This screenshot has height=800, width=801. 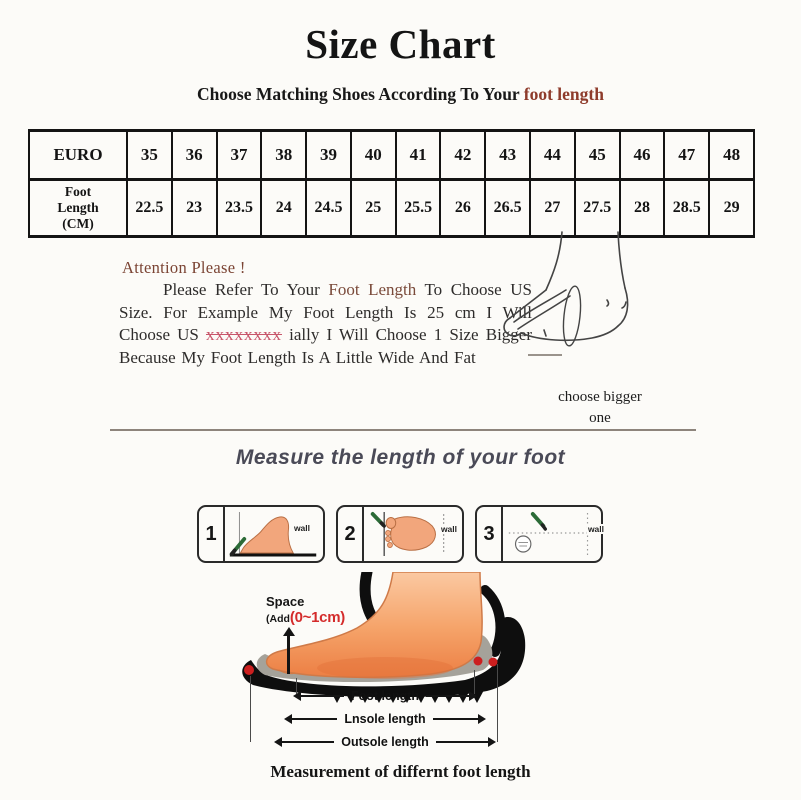 I want to click on euro-size: 47, so click(x=687, y=155).